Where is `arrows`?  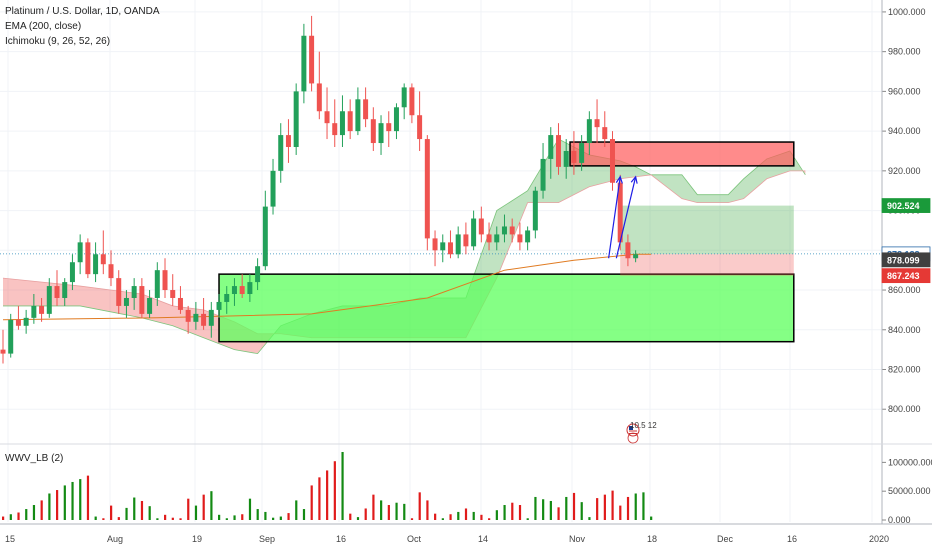 arrows is located at coordinates (623, 217).